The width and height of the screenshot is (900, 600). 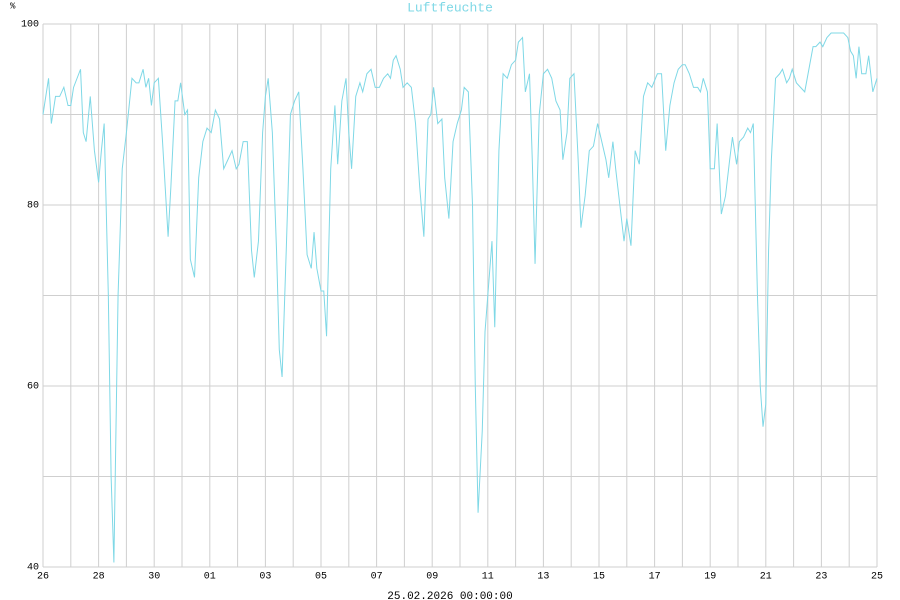 I want to click on x-tick-label: 25, so click(x=877, y=577).